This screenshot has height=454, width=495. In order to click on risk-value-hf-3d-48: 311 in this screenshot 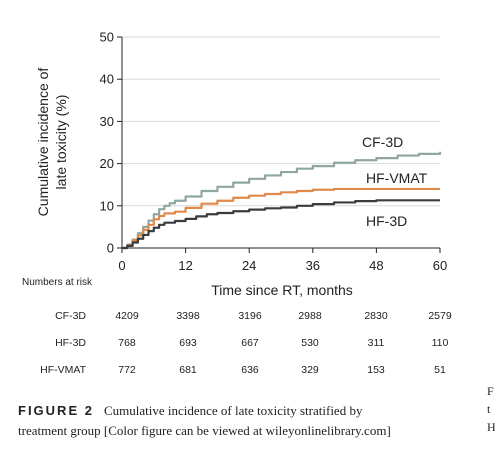, I will do `click(376, 343)`.